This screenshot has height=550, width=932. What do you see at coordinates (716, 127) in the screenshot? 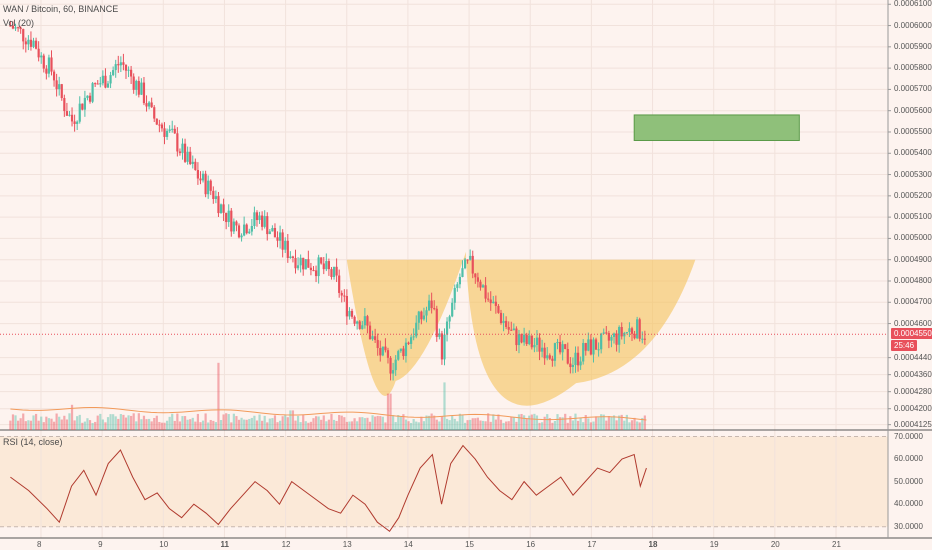
I see `target-zone-box` at bounding box center [716, 127].